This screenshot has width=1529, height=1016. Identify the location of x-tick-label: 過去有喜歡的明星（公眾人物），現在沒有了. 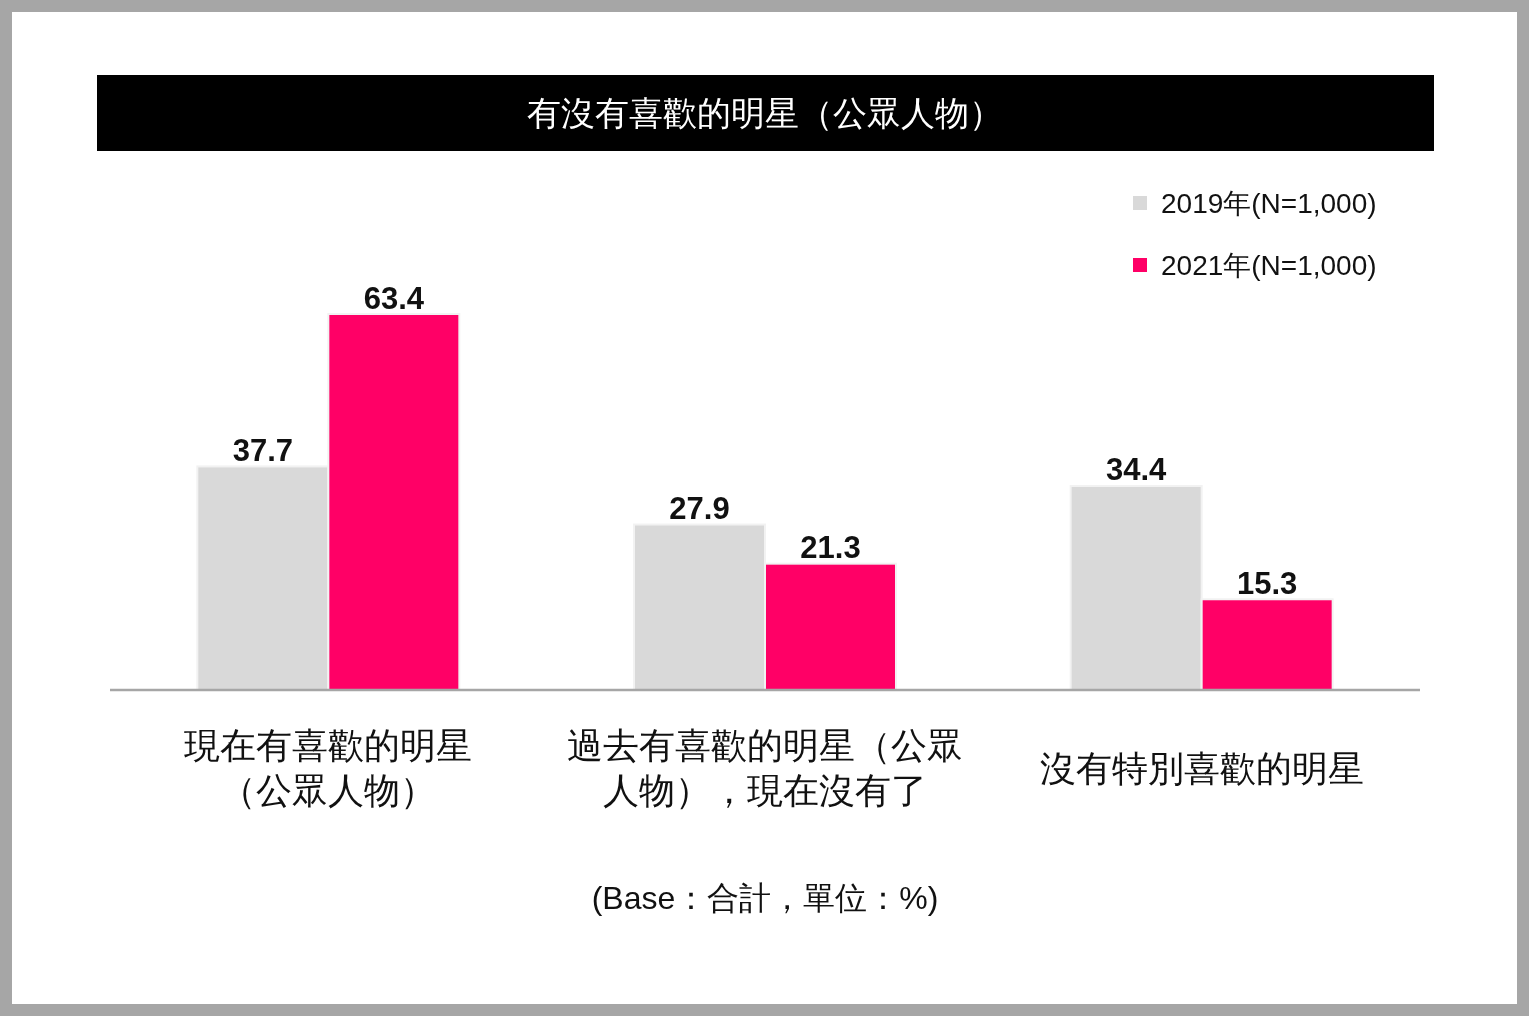
(765, 768).